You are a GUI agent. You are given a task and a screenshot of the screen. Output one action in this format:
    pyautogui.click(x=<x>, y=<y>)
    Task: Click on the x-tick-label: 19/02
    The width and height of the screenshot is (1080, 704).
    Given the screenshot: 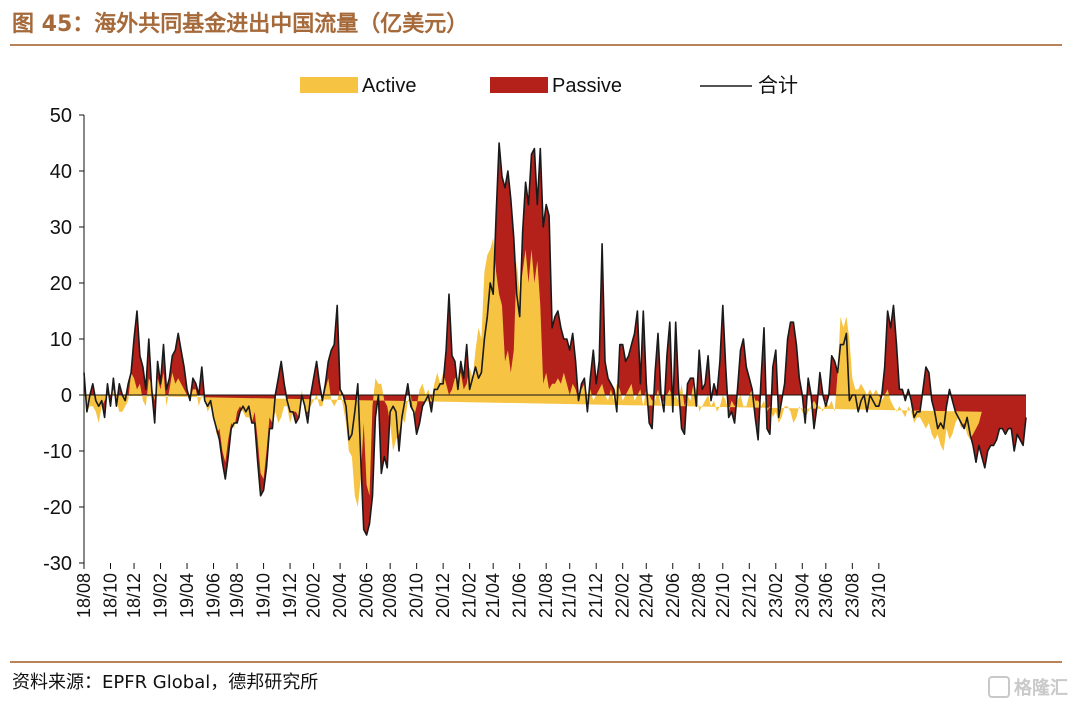 What is the action you would take?
    pyautogui.click(x=161, y=595)
    